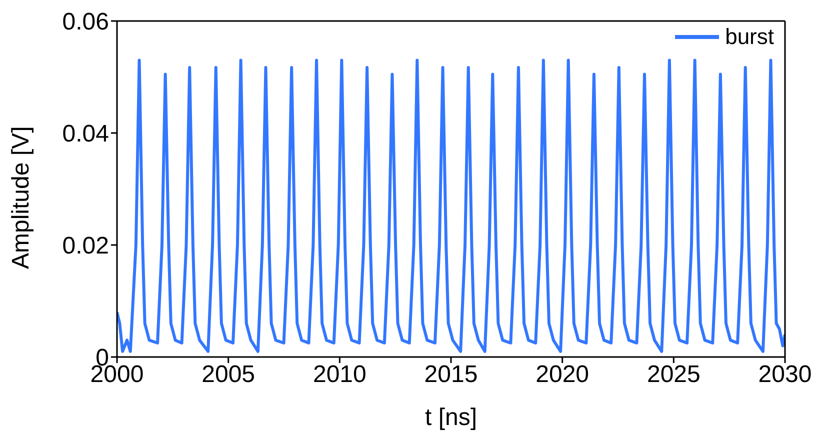 This screenshot has width=823, height=436. I want to click on legend-label: burst, so click(749, 37).